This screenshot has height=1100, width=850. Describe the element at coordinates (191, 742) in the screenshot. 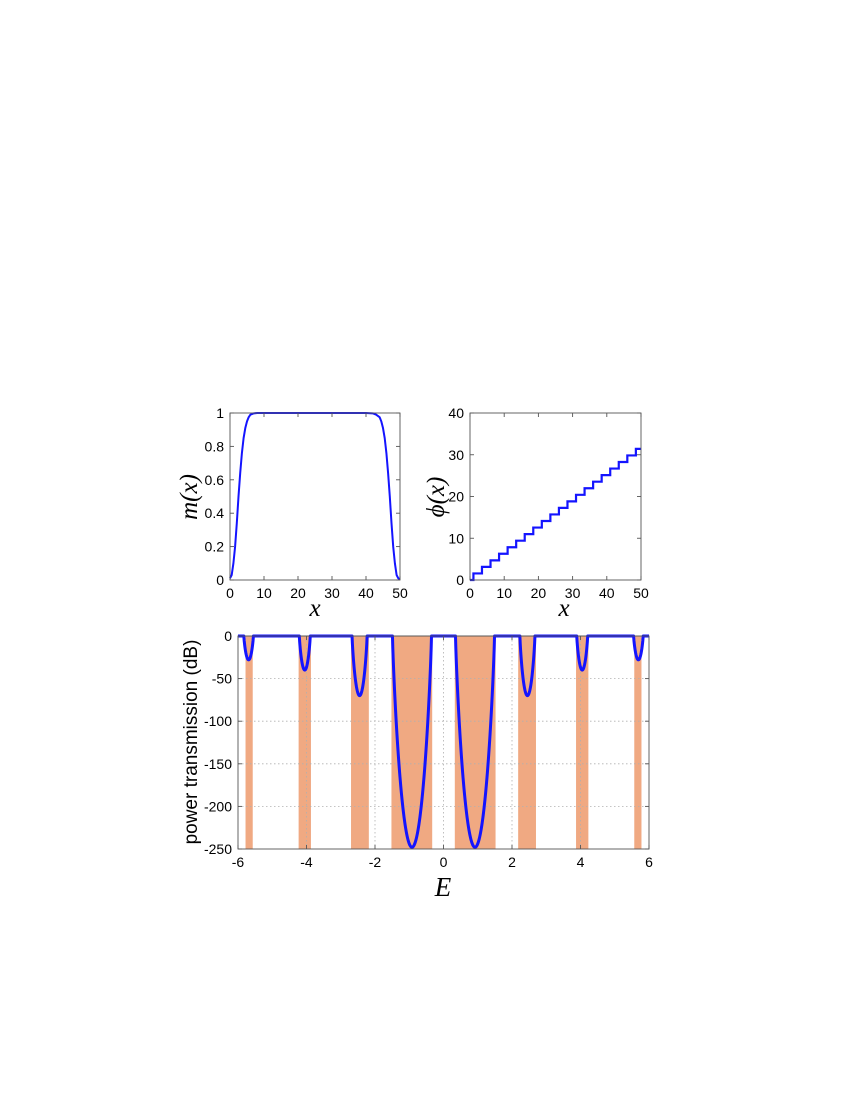

I see `transmission-ylabel: power transmission (dB)` at that location.